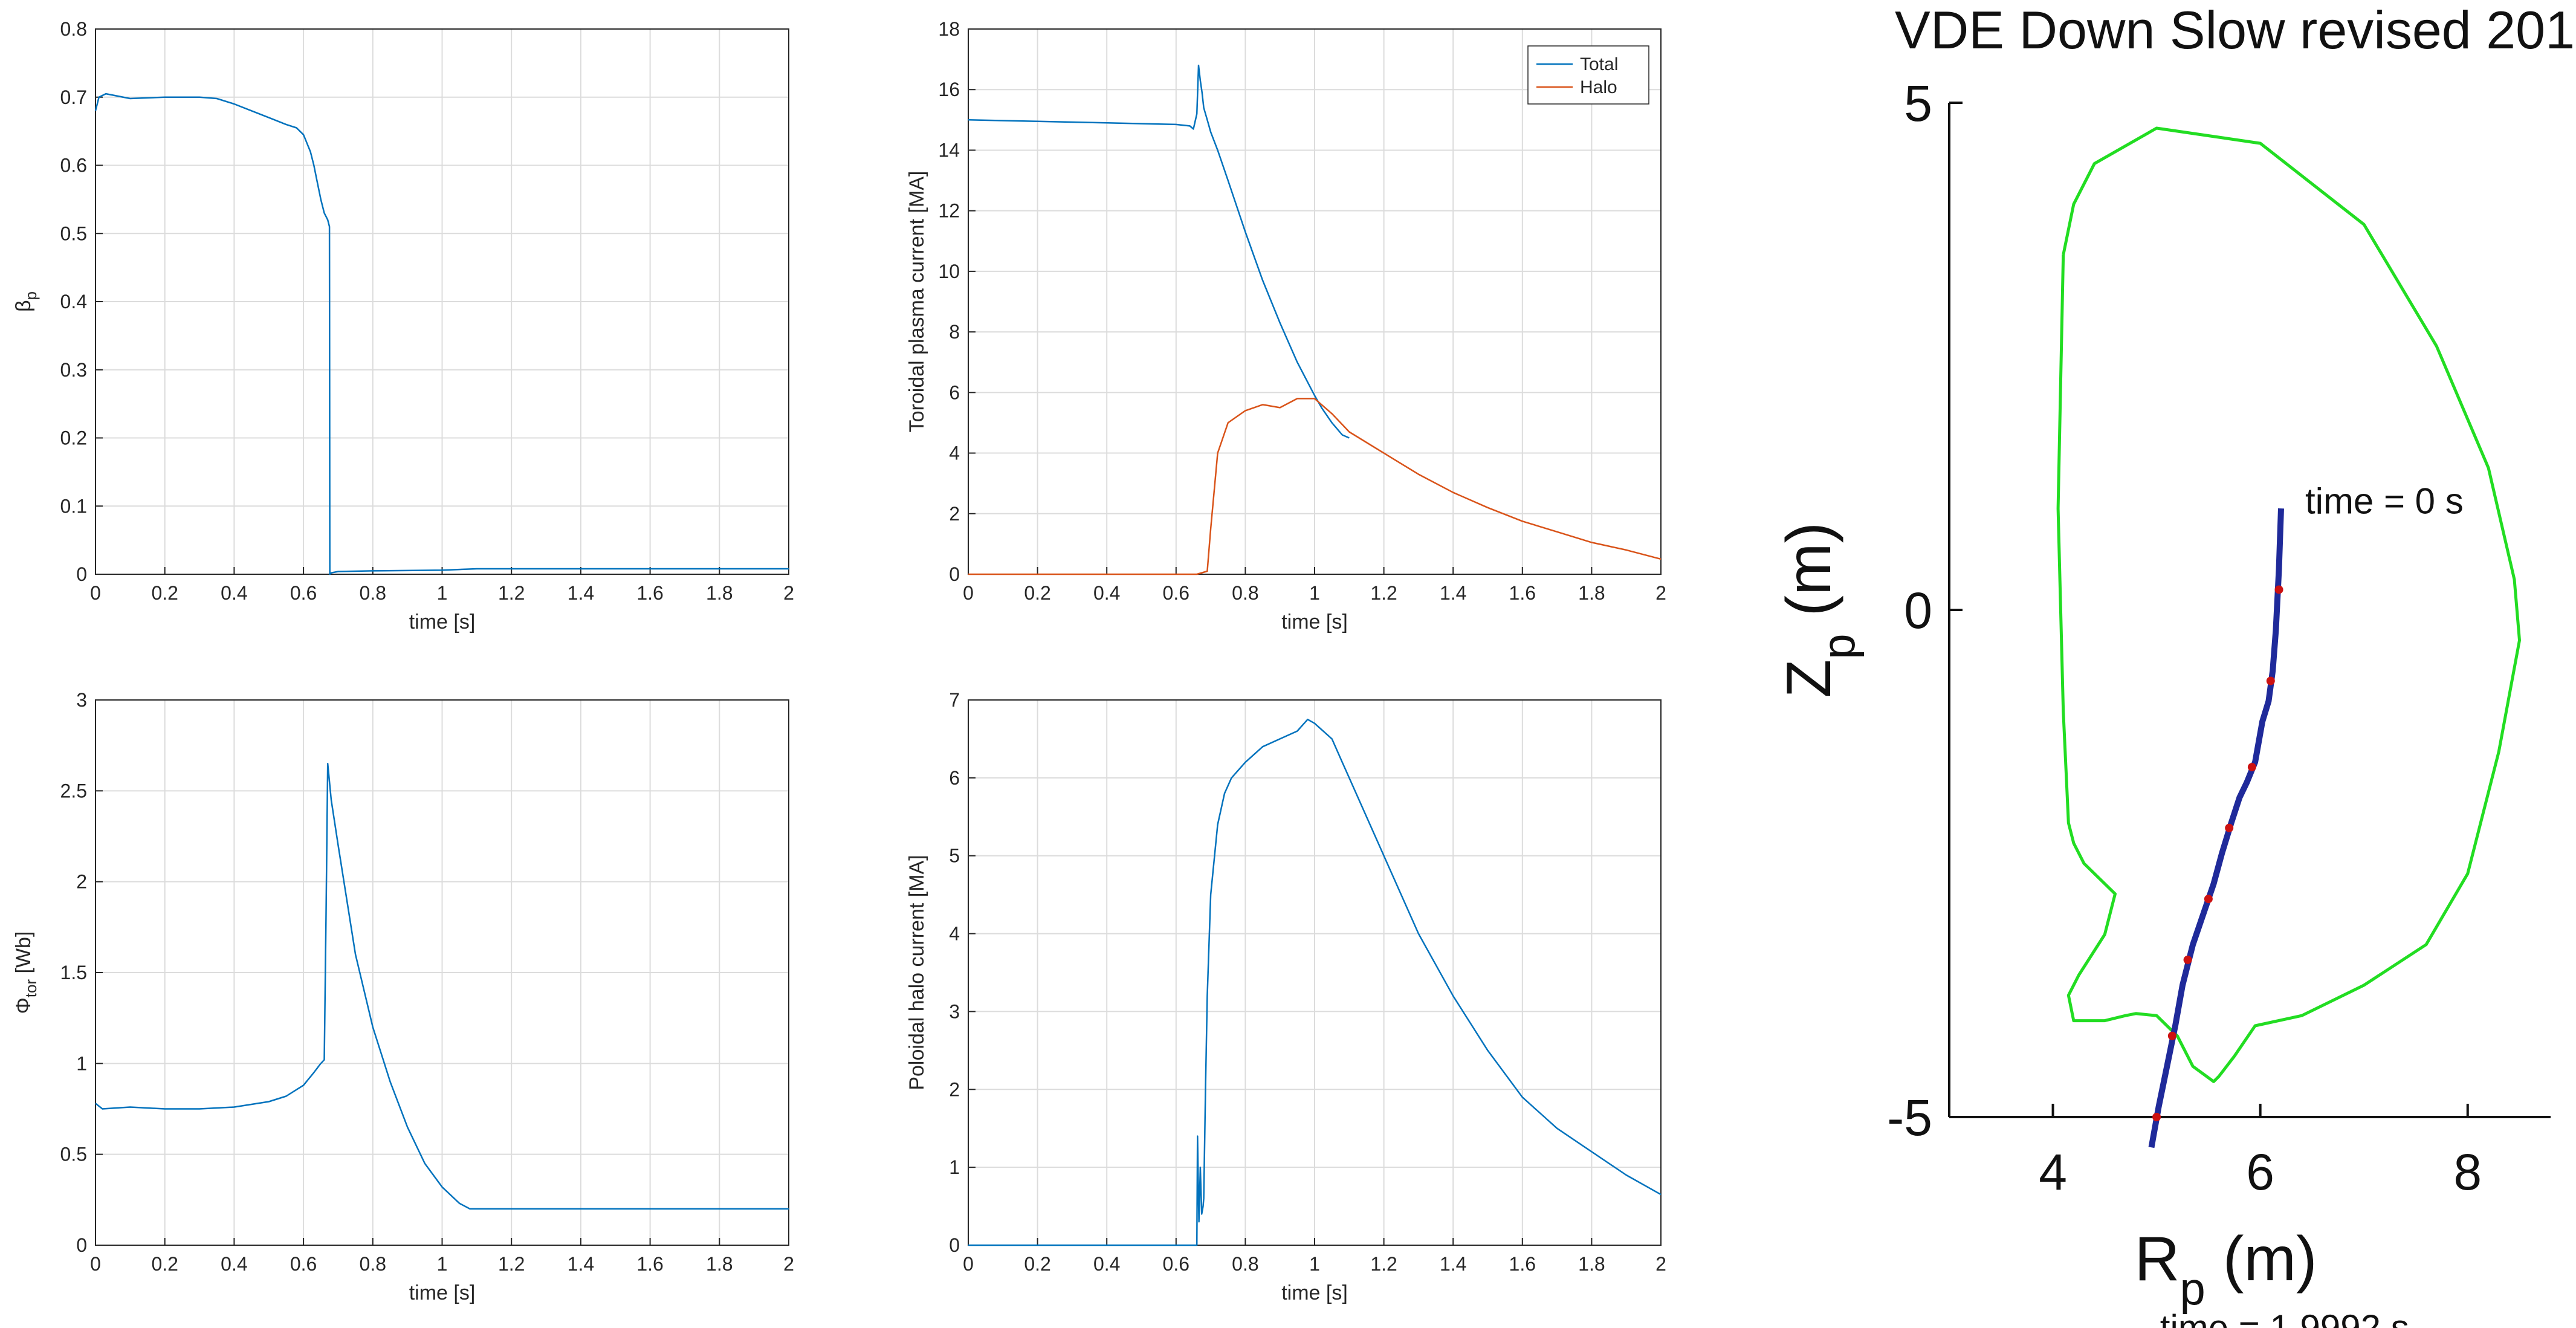 The image size is (2576, 1328). What do you see at coordinates (1159, 251) in the screenshot?
I see `series-line-total` at bounding box center [1159, 251].